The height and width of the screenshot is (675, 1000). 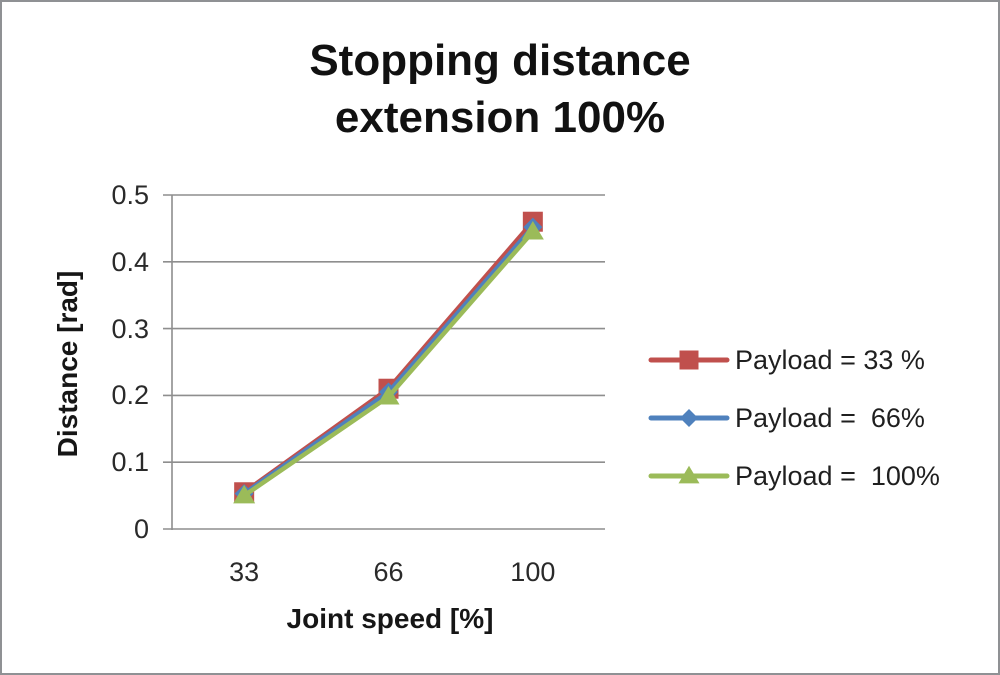 I want to click on legend-marker-triangle, so click(x=689, y=474).